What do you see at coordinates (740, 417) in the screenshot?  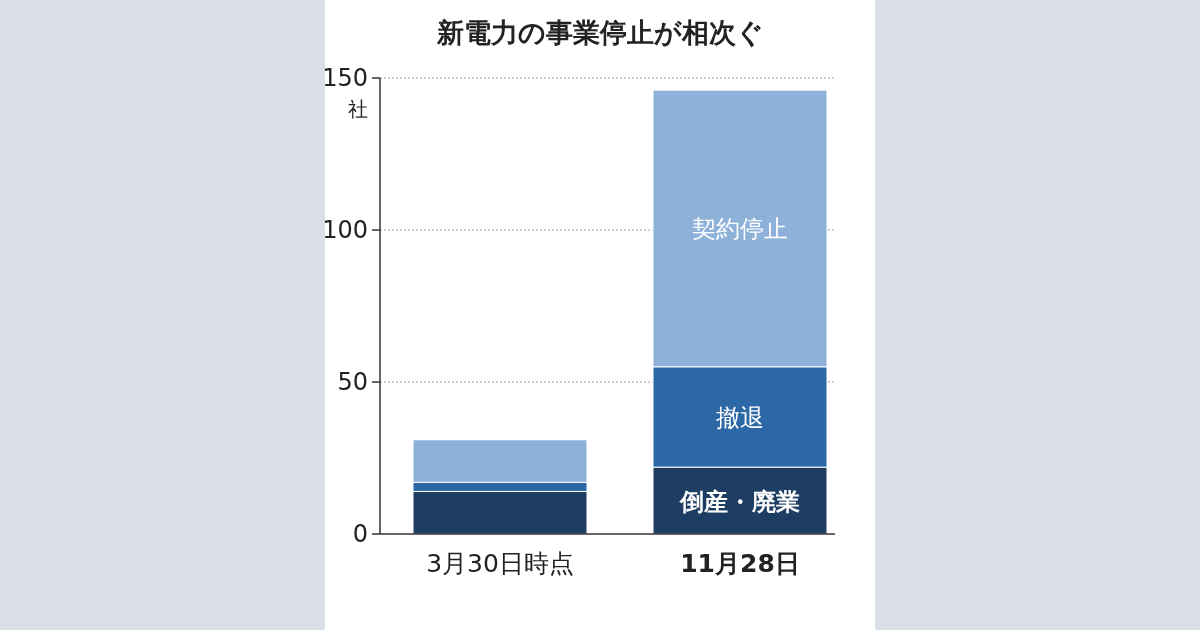 I see `series-label: 撤退` at bounding box center [740, 417].